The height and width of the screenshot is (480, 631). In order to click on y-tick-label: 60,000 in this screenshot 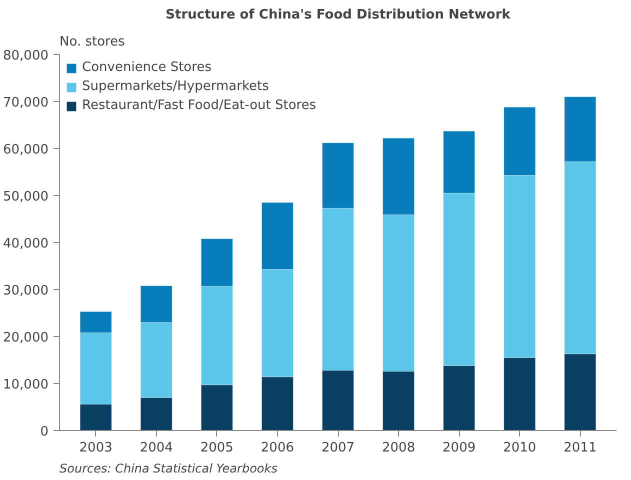, I will do `click(26, 150)`.